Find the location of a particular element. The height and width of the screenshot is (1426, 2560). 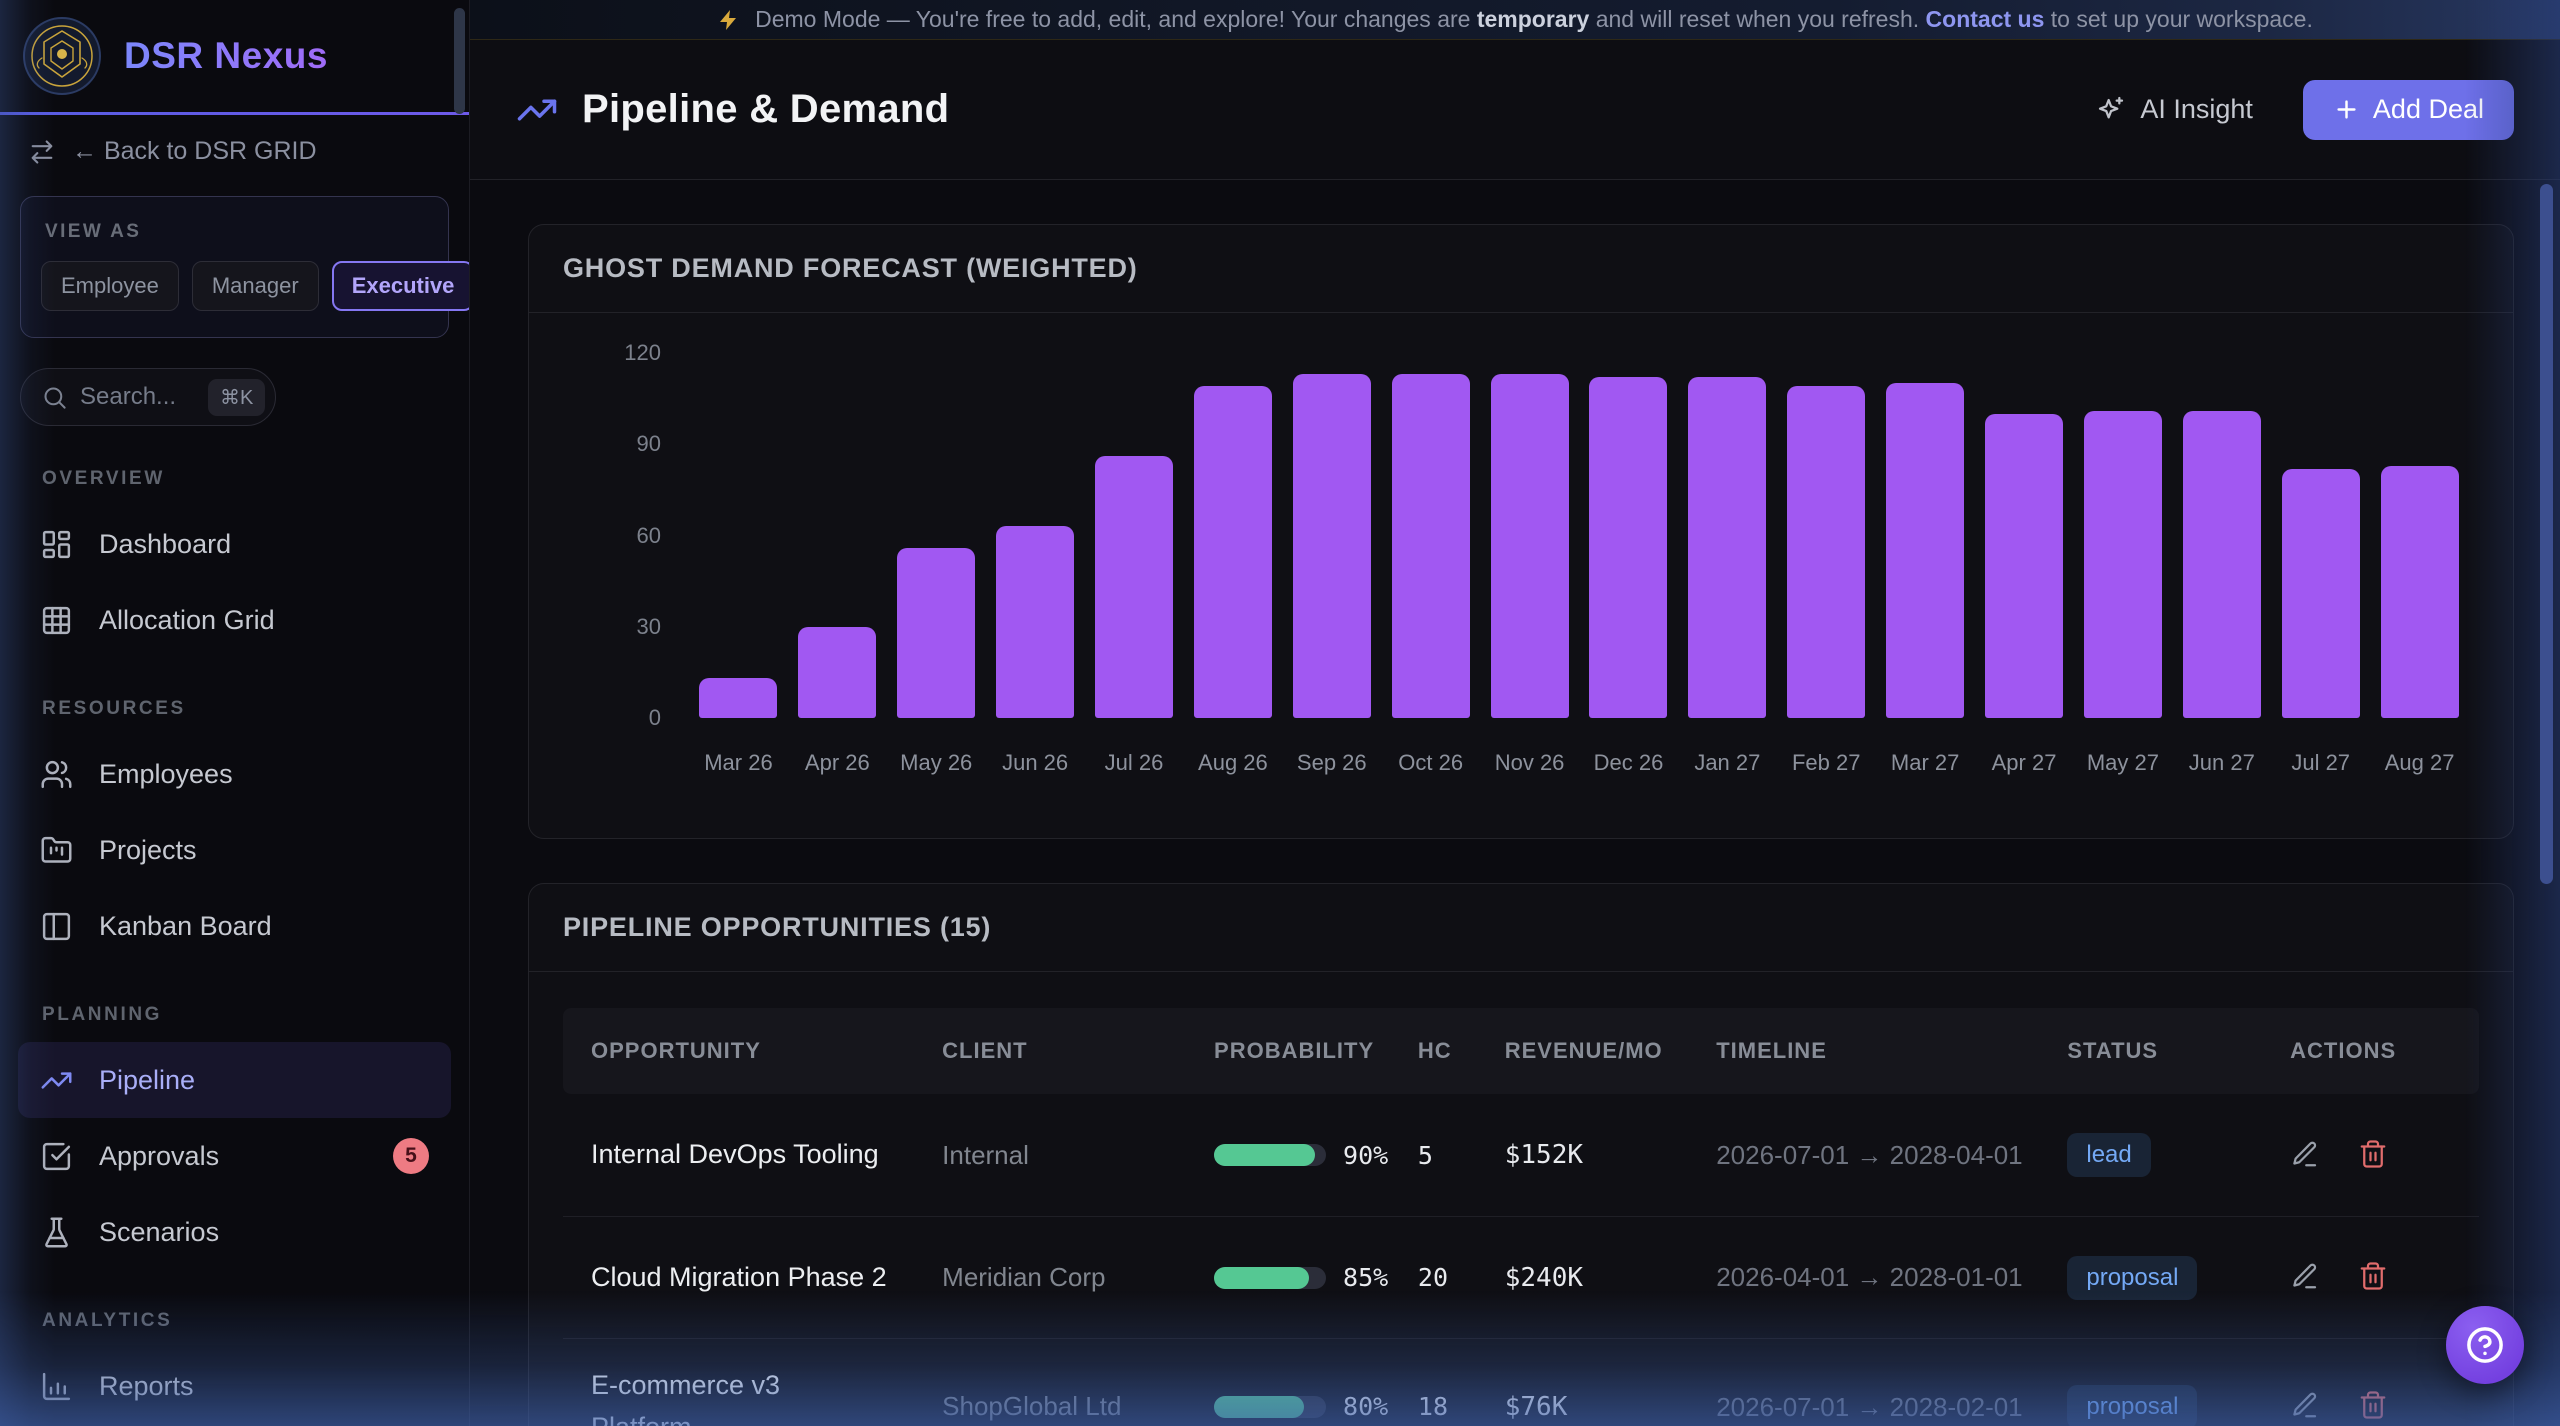

probability-value: 85% is located at coordinates (1366, 1277).